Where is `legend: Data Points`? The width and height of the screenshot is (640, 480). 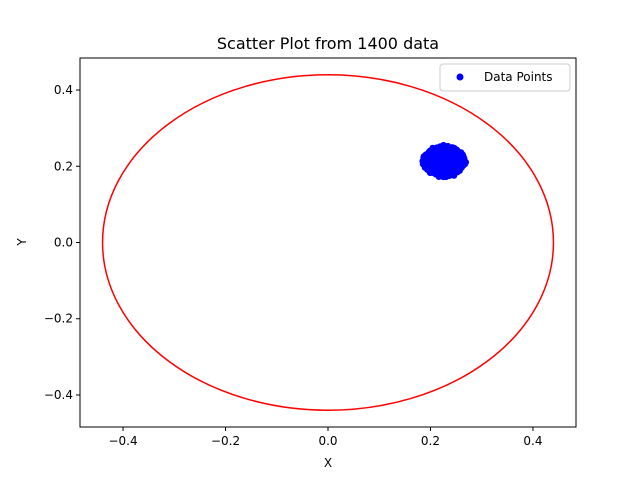 legend: Data Points is located at coordinates (505, 77).